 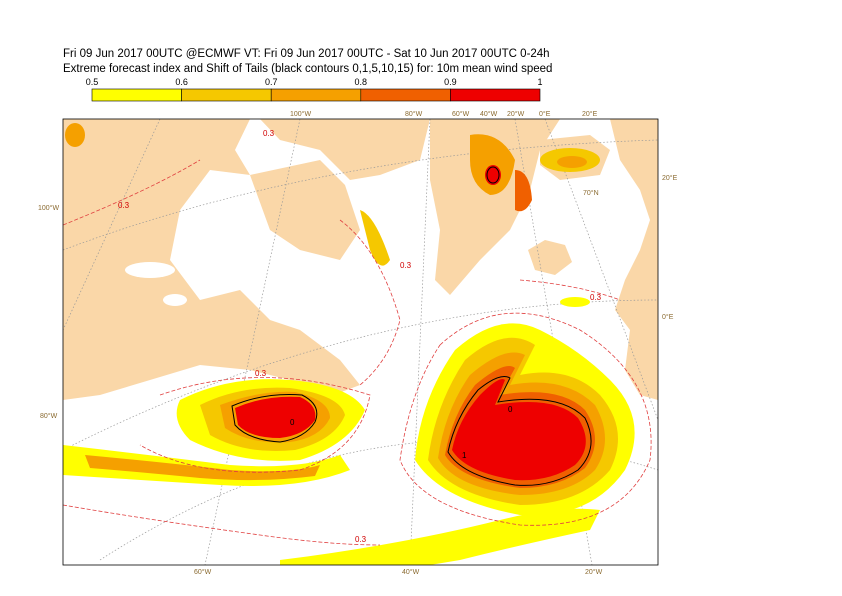 I want to click on land-greenland, so click(x=495, y=207).